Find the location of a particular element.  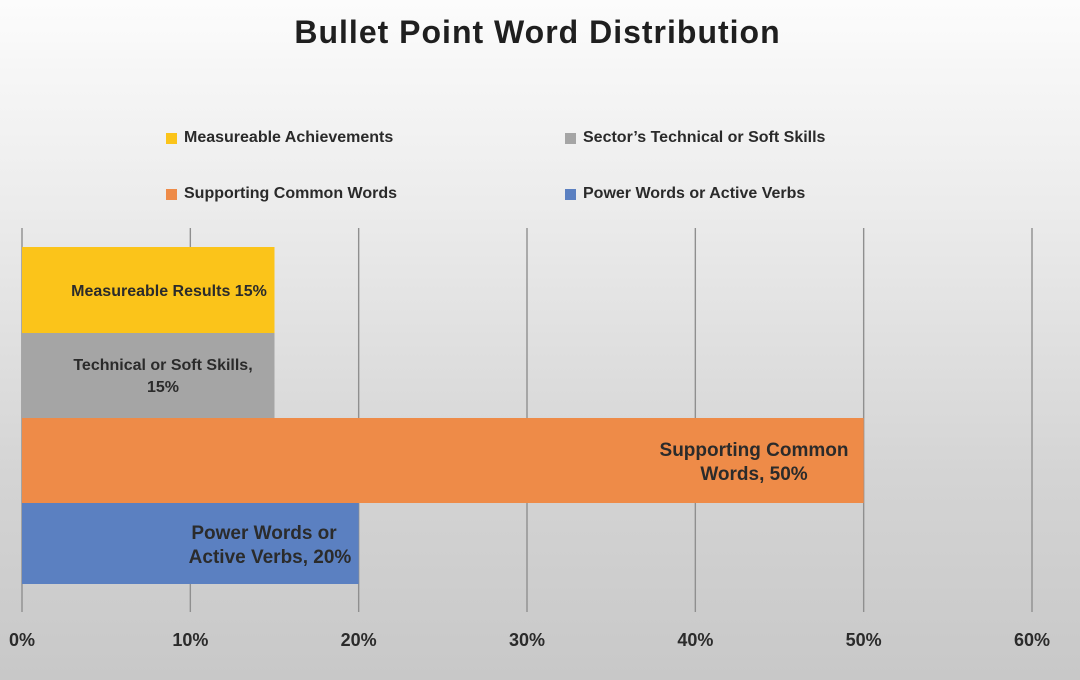

x-tick-label-5: 50% is located at coordinates (864, 640).